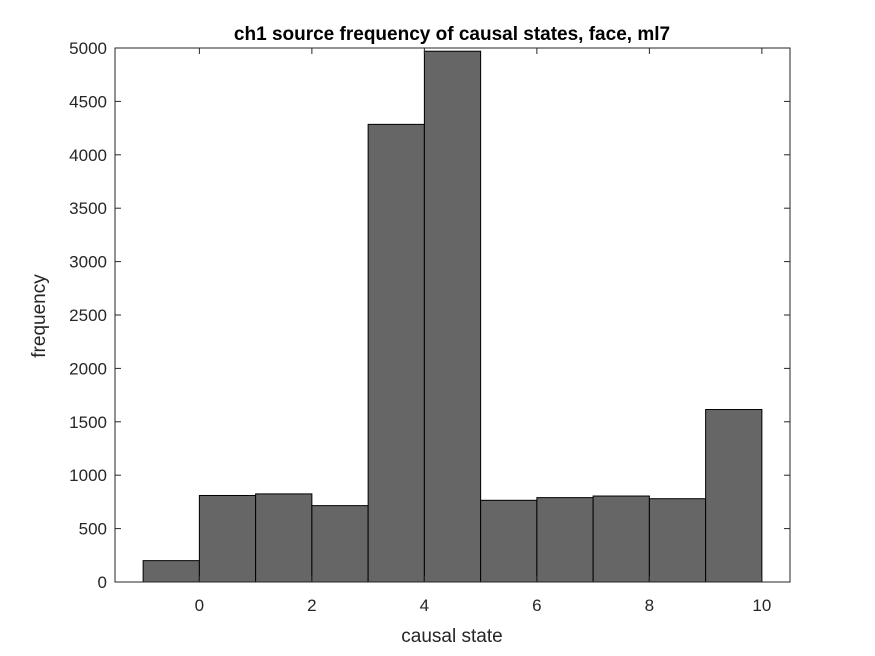  Describe the element at coordinates (311, 605) in the screenshot. I see `x-tick-label: 2` at that location.